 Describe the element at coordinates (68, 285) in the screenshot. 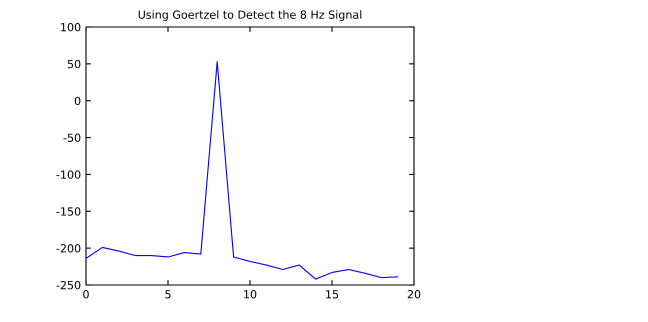

I see `y-tick-label: -250` at that location.